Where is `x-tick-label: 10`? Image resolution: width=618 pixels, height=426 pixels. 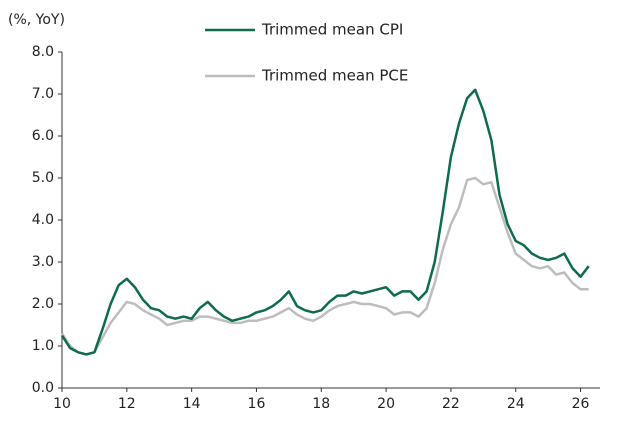 x-tick-label: 10 is located at coordinates (62, 404).